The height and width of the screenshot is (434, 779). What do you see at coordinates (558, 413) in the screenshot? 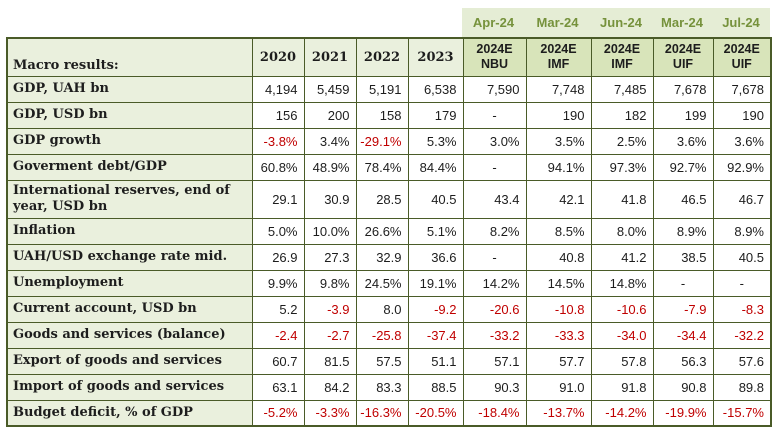
I see `value-cell: -13.7%` at bounding box center [558, 413].